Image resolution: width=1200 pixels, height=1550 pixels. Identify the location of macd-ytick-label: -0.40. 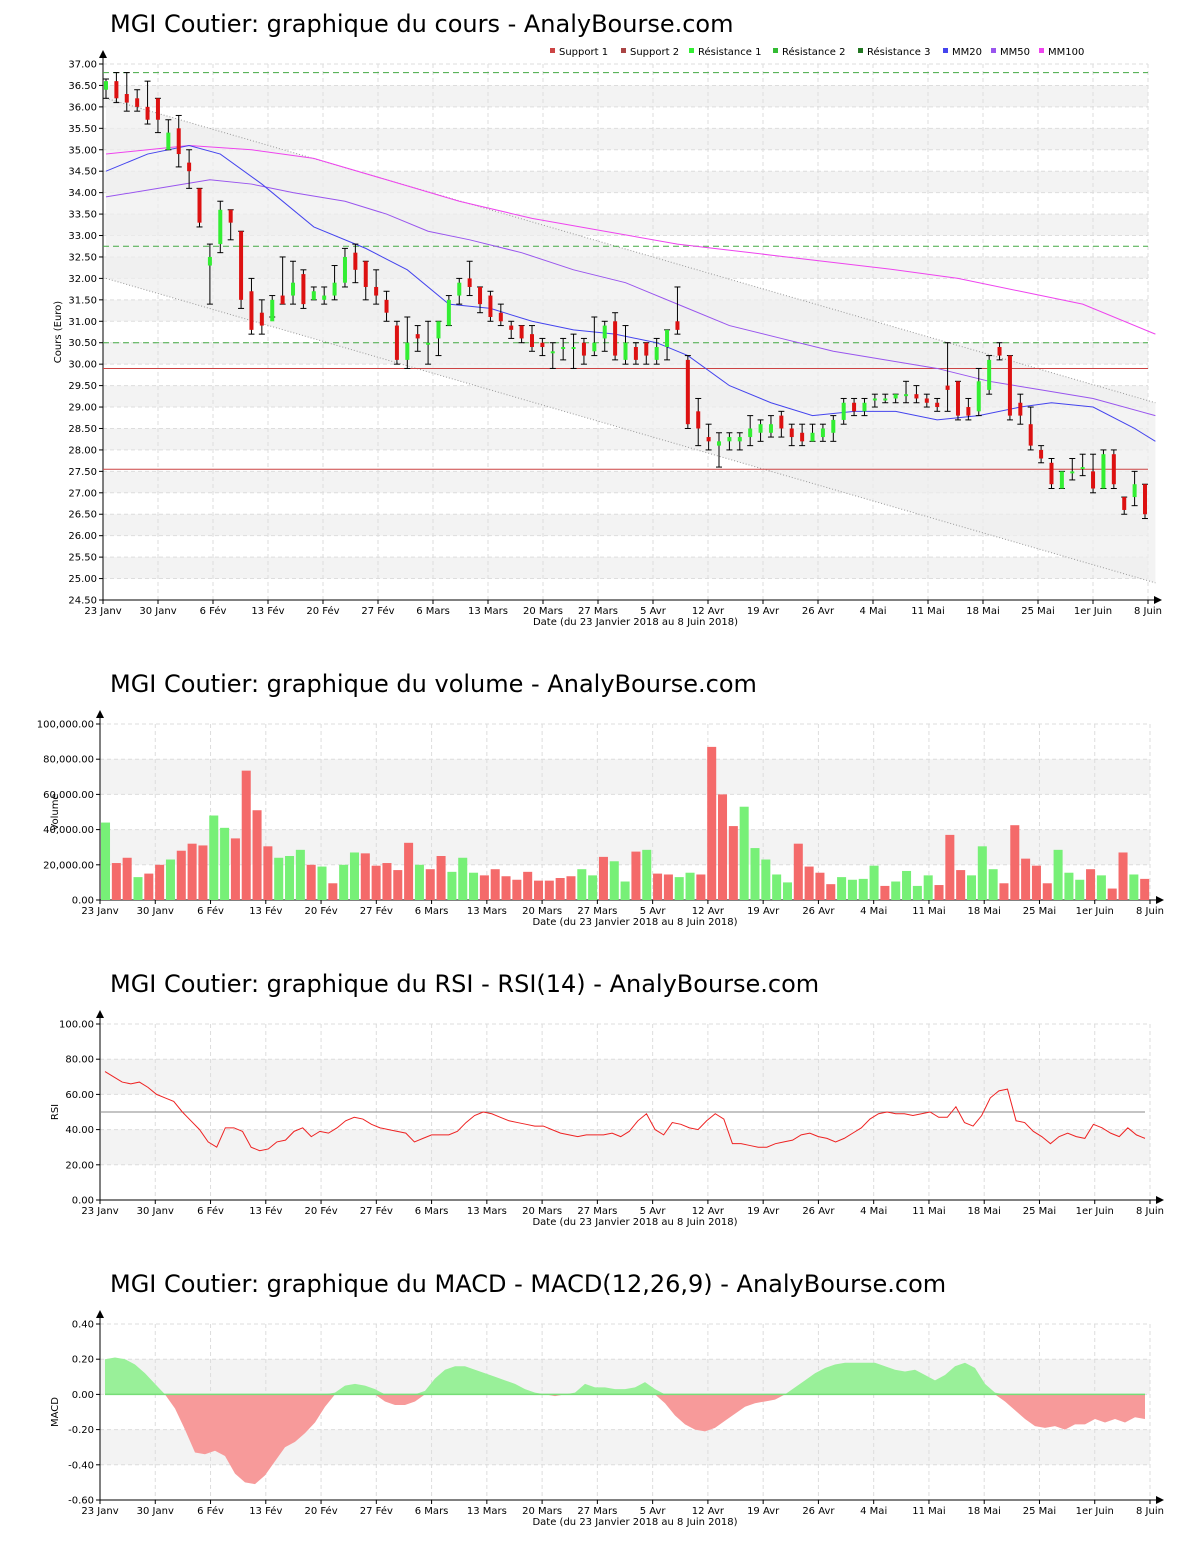
(81, 1465).